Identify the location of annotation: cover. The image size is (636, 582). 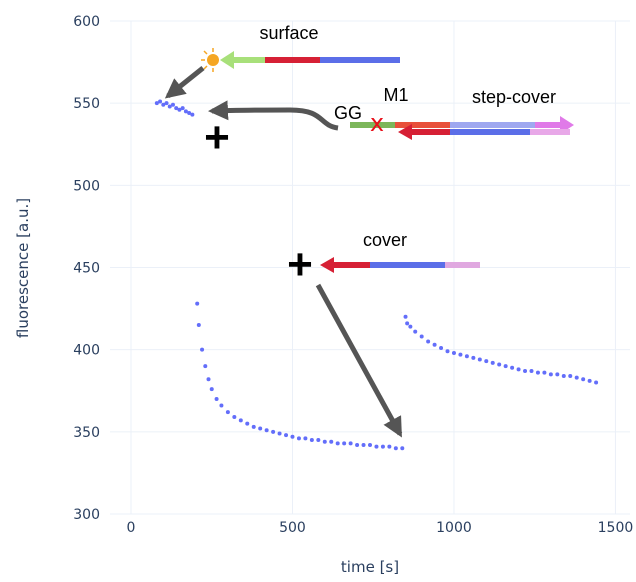
(385, 240).